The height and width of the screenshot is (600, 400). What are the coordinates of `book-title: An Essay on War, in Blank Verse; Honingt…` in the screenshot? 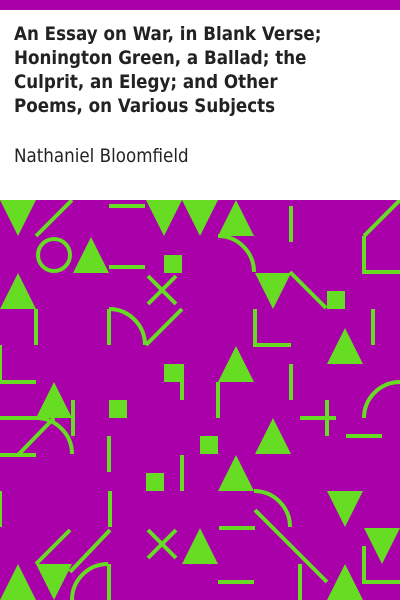 It's located at (181, 70).